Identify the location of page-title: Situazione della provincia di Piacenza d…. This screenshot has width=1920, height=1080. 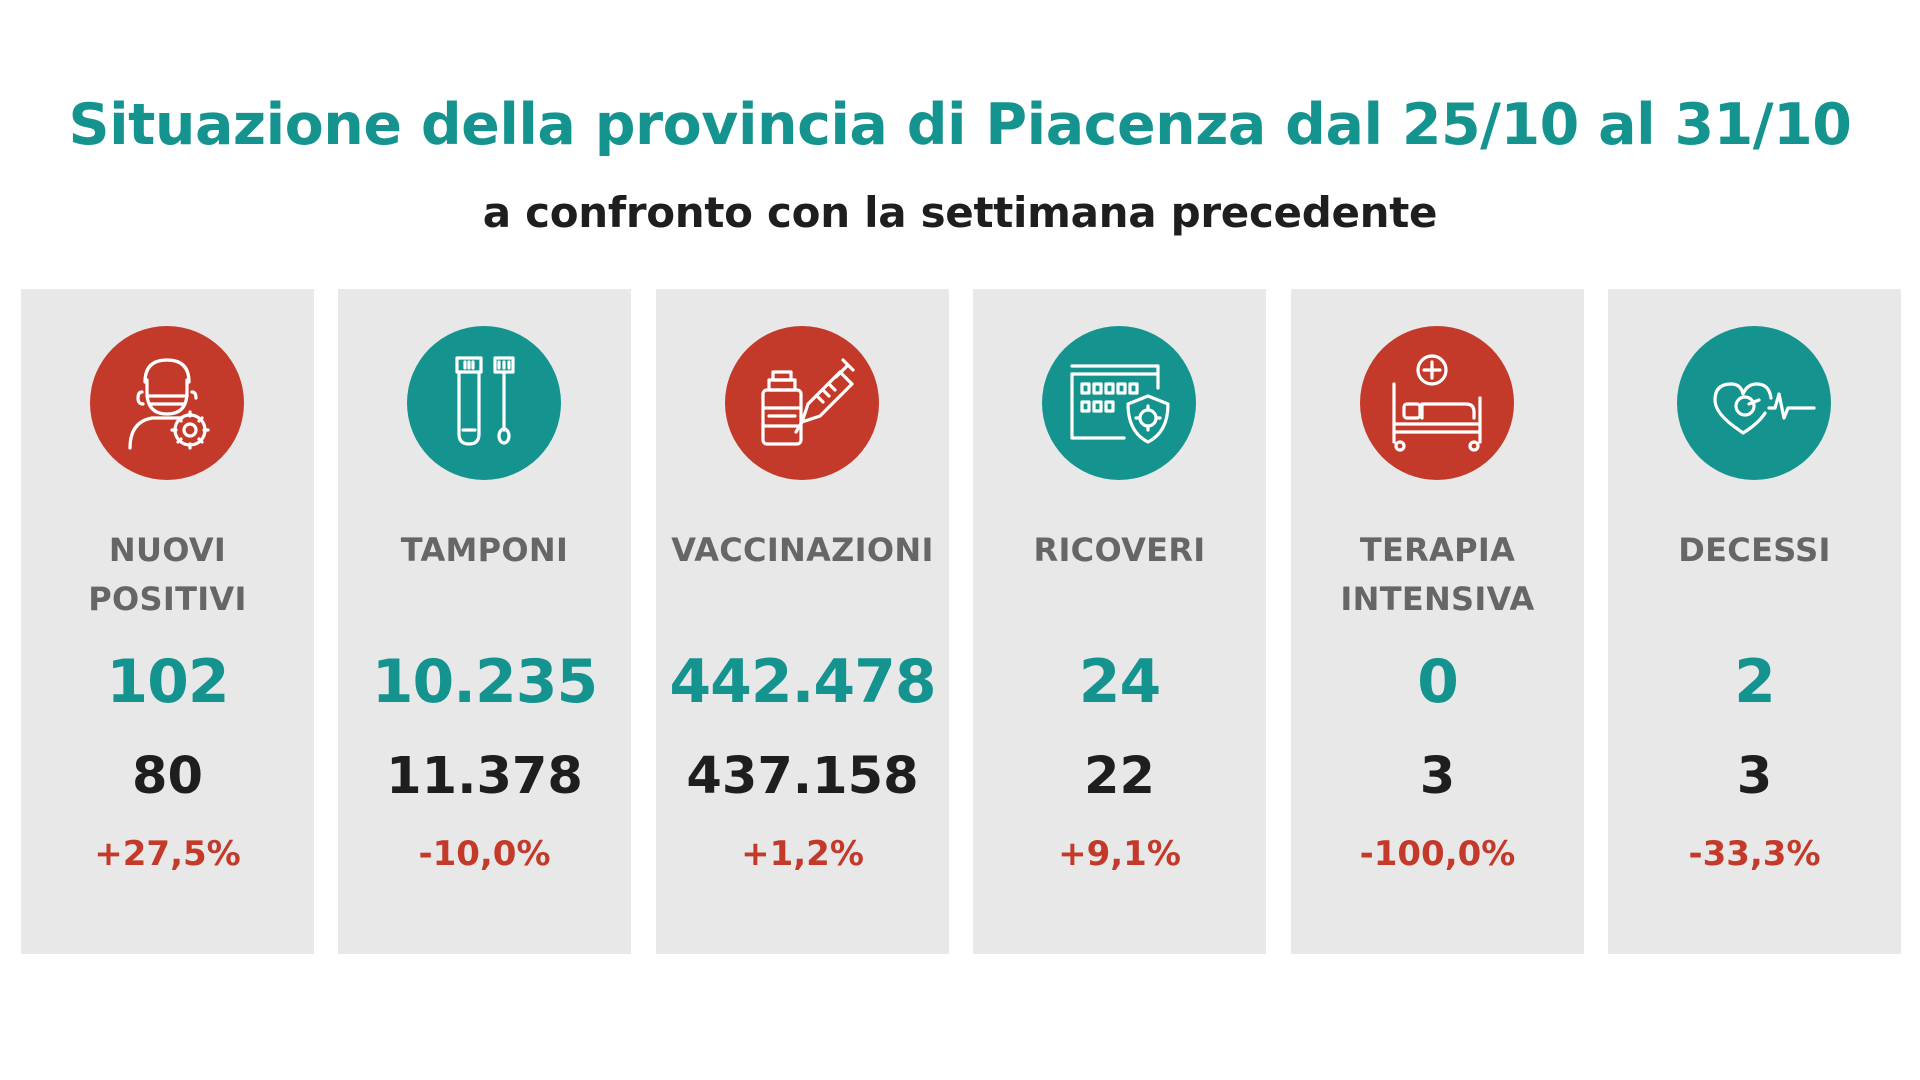
(960, 125).